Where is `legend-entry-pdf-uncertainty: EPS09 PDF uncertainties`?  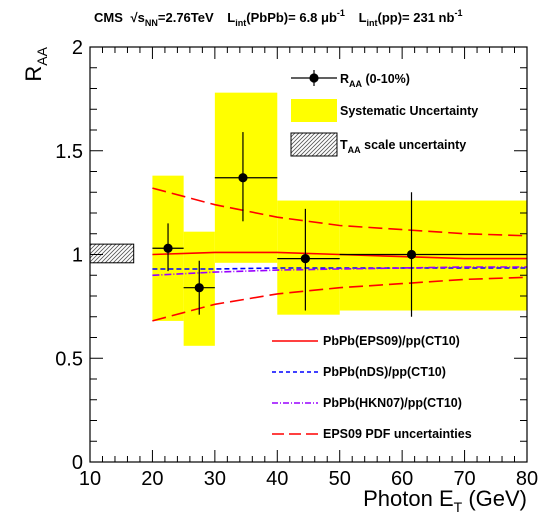
legend-entry-pdf-uncertainty: EPS09 PDF uncertainties is located at coordinates (372, 434).